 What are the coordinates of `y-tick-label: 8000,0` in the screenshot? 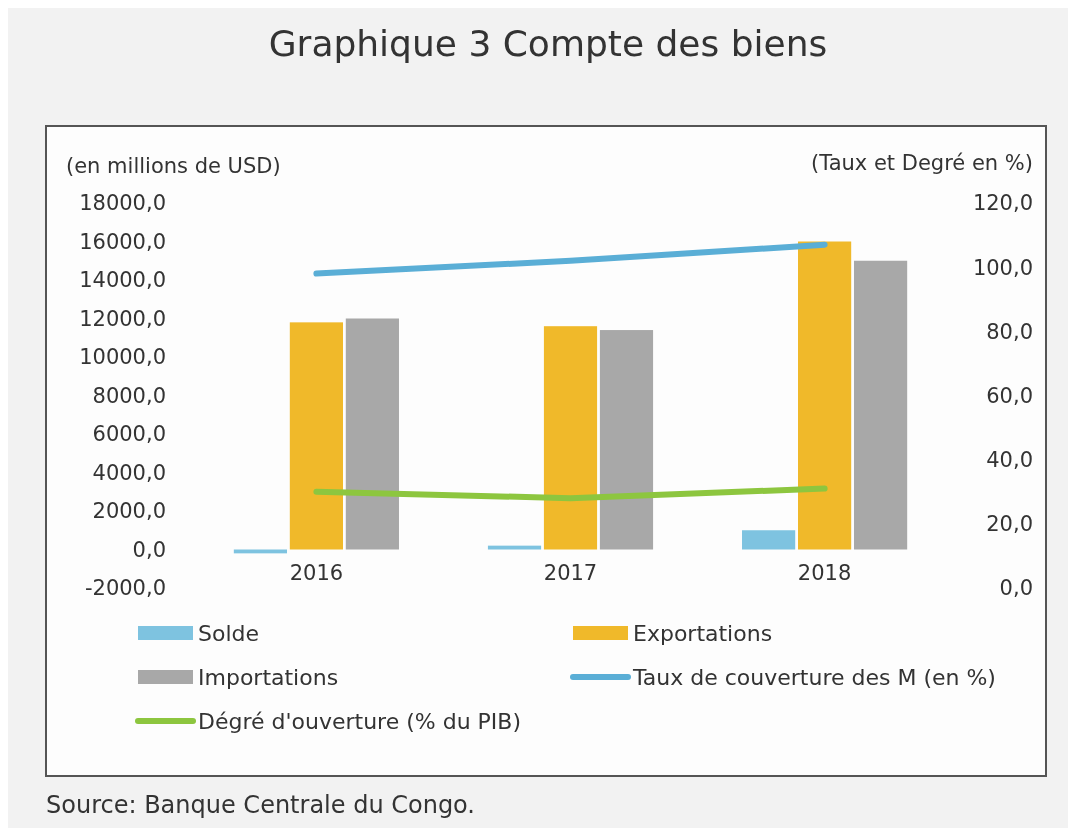 It's located at (129, 395).